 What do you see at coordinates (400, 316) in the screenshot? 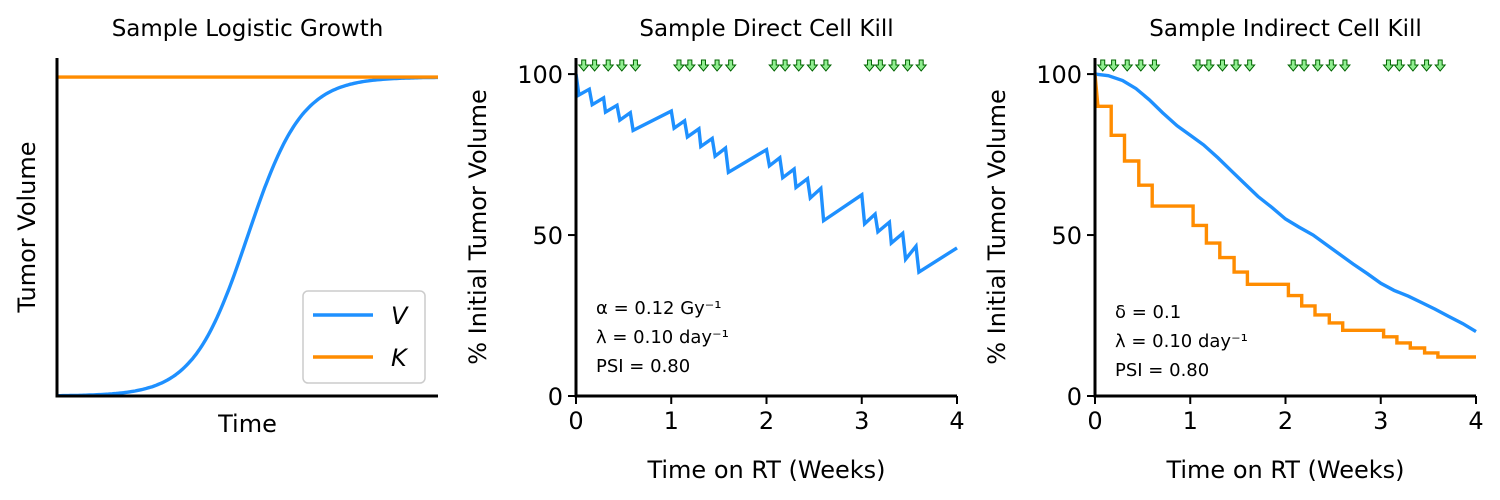
I see `legend-label-v: V` at bounding box center [400, 316].